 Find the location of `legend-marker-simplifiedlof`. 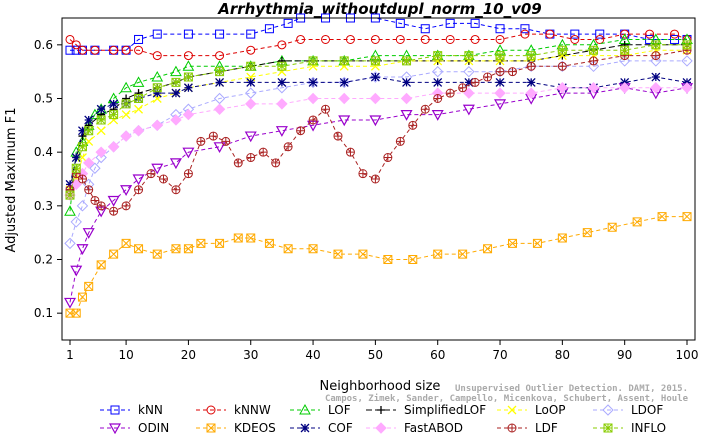

legend-marker-simplifiedlof is located at coordinates (381, 410).